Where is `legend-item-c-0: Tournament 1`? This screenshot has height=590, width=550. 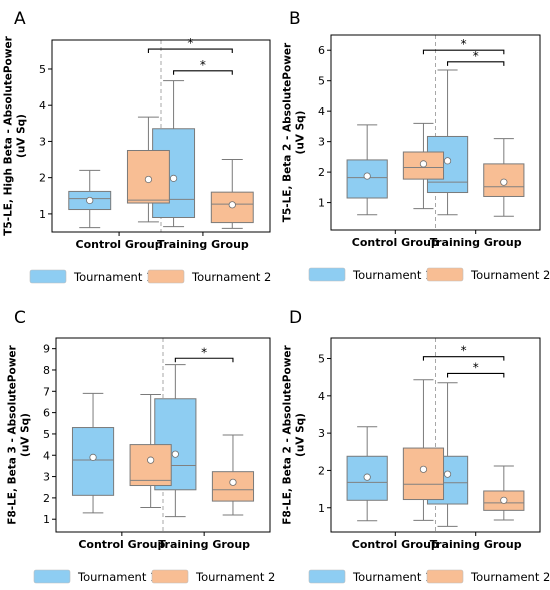 legend-item-c-0: Tournament 1 is located at coordinates (95, 576).